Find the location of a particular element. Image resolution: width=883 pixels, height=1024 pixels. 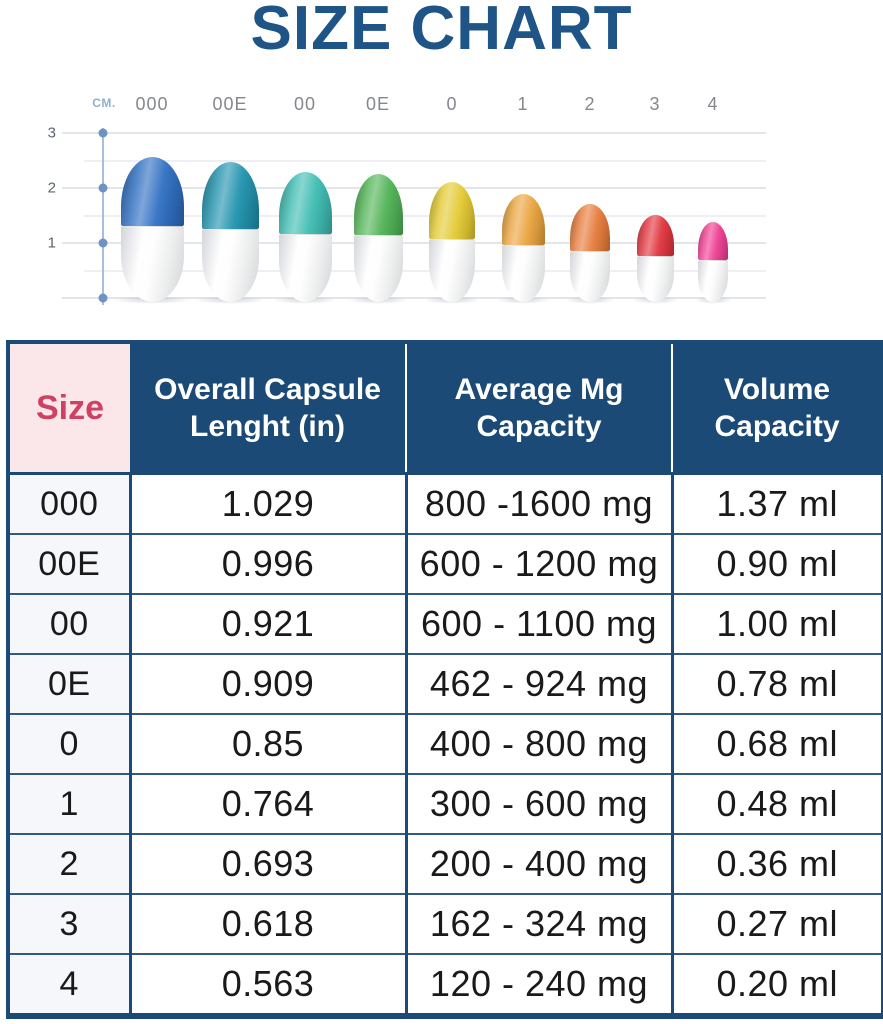

size-cell: 0E is located at coordinates (70, 683).